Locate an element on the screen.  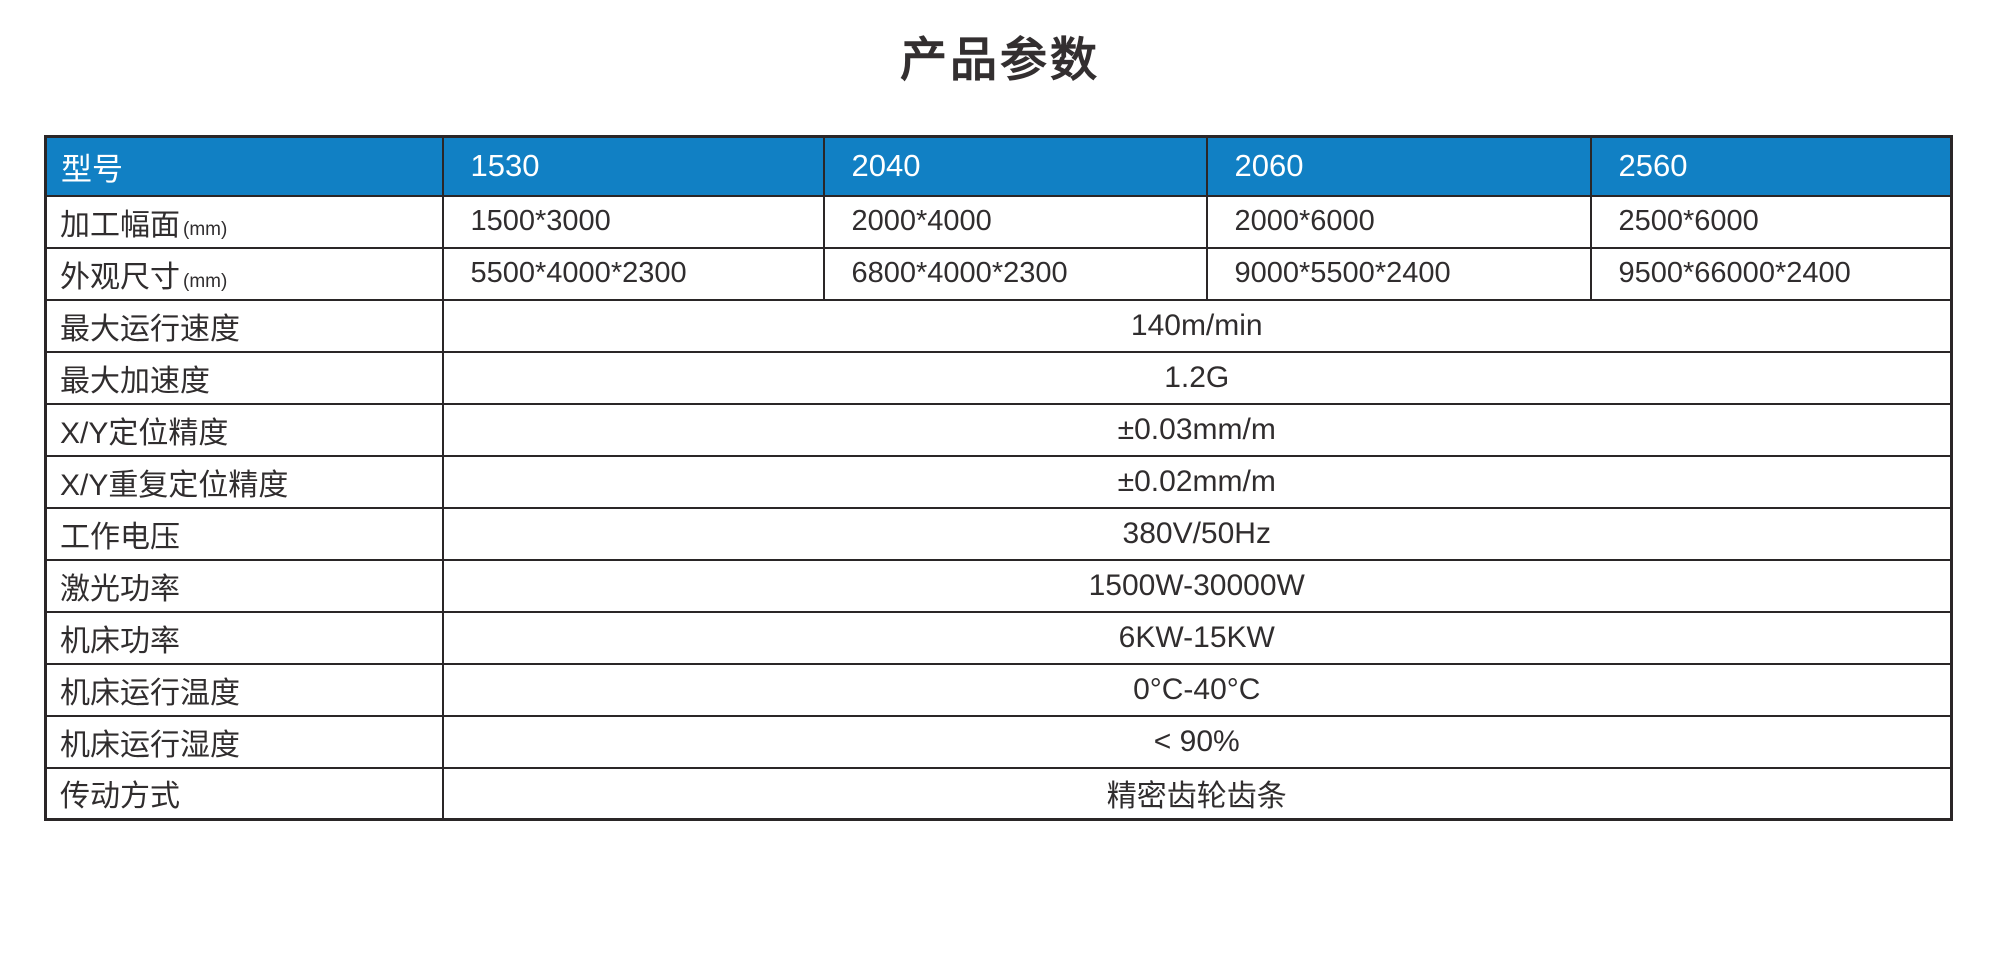
merged-value-cell: 380V/50Hz is located at coordinates (1197, 533).